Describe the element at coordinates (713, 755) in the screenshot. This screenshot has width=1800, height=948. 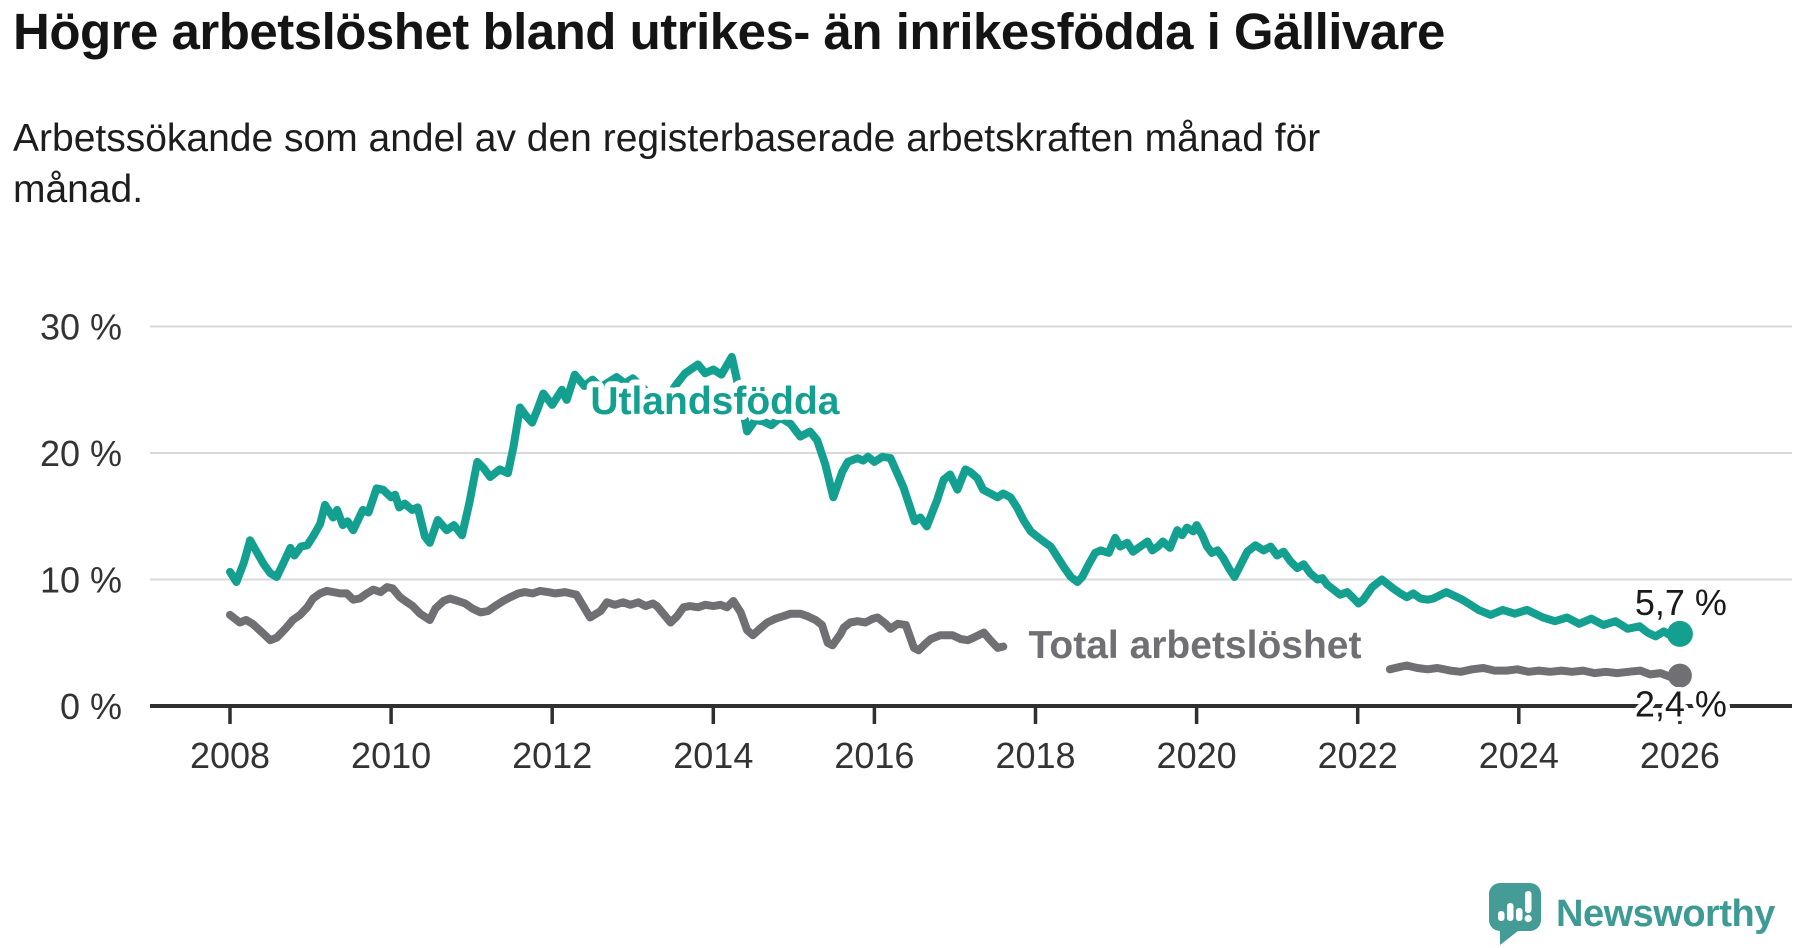
I see `x-tick-label-2014: 2014` at that location.